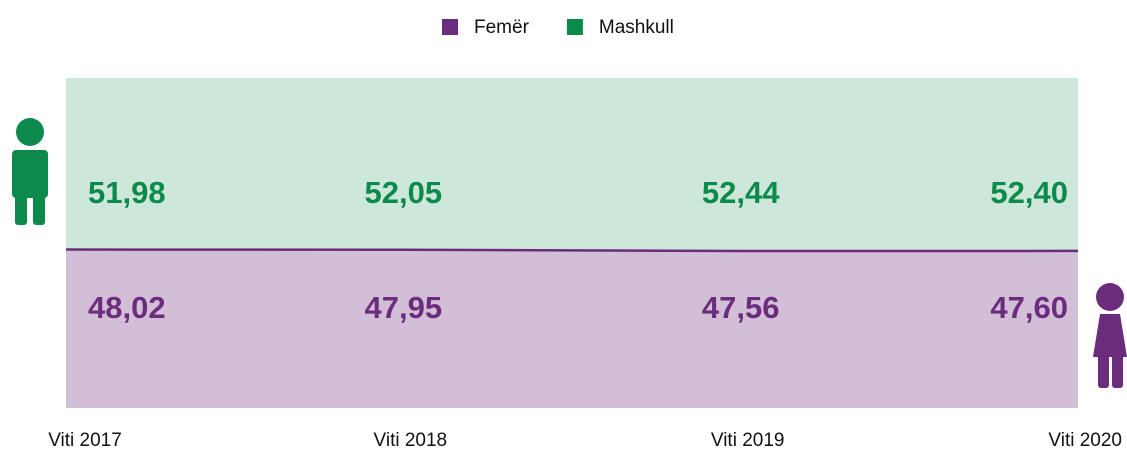  Describe the element at coordinates (127, 192) in the screenshot. I see `value-label: 51,98` at that location.